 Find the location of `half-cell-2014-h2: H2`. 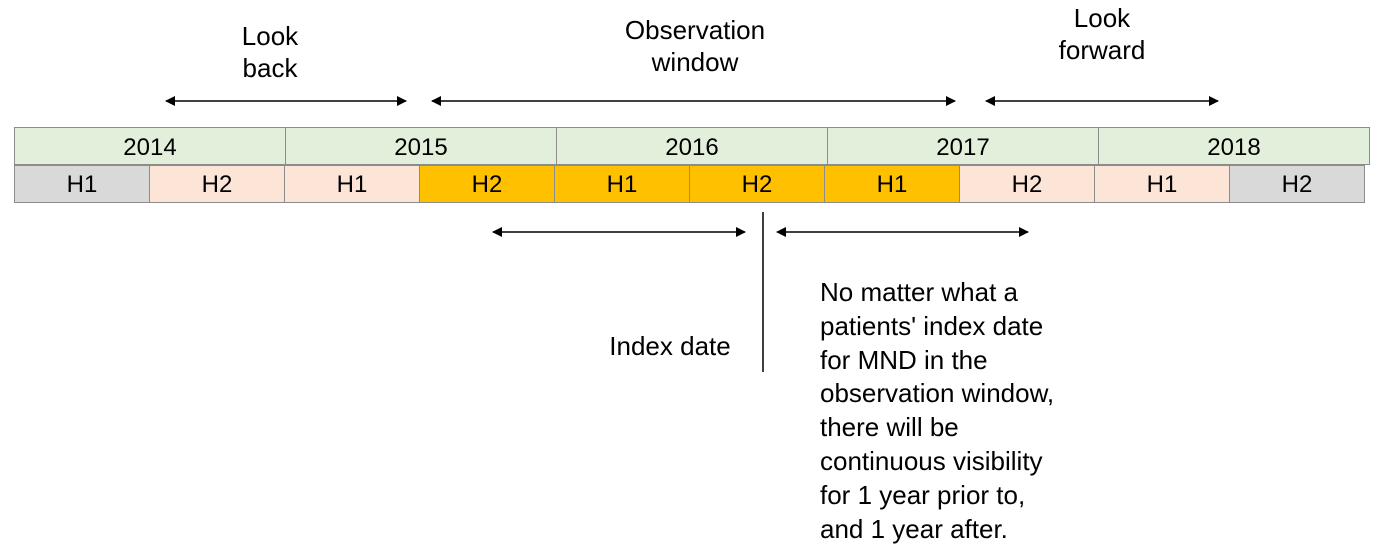

half-cell-2014-h2: H2 is located at coordinates (217, 184).